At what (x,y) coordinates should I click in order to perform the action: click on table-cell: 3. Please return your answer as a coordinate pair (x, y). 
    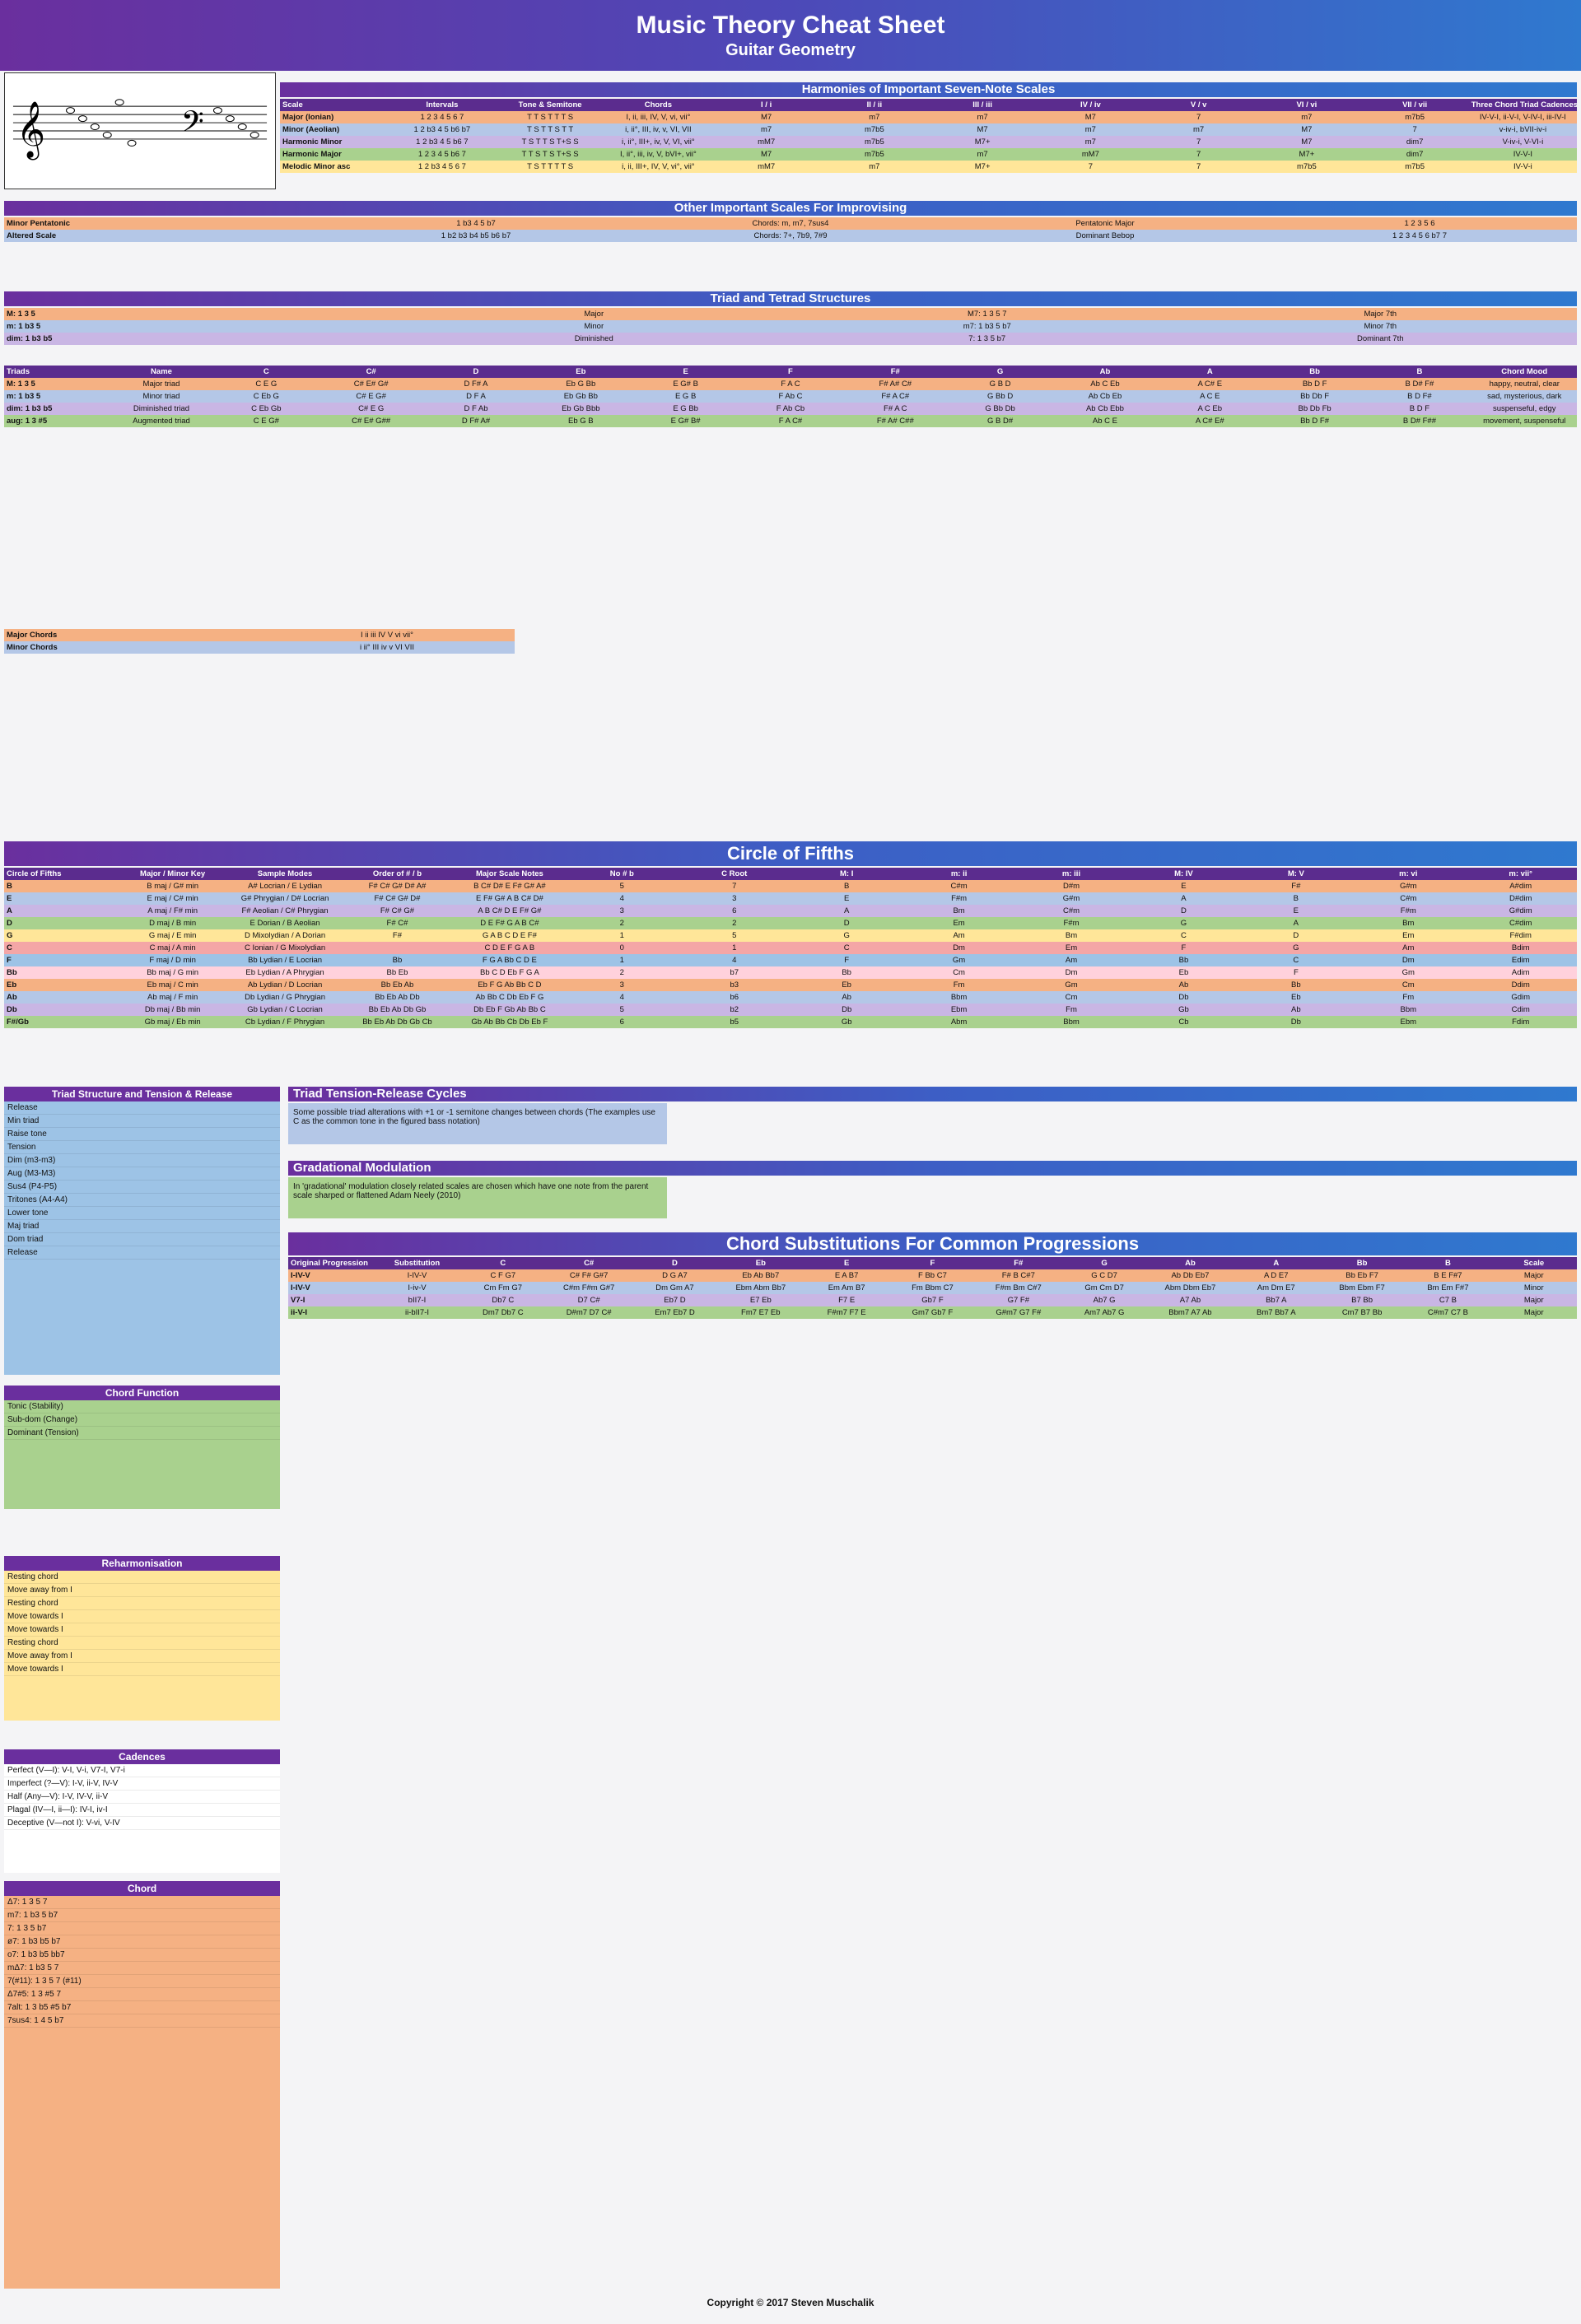
    Looking at the image, I should click on (734, 899).